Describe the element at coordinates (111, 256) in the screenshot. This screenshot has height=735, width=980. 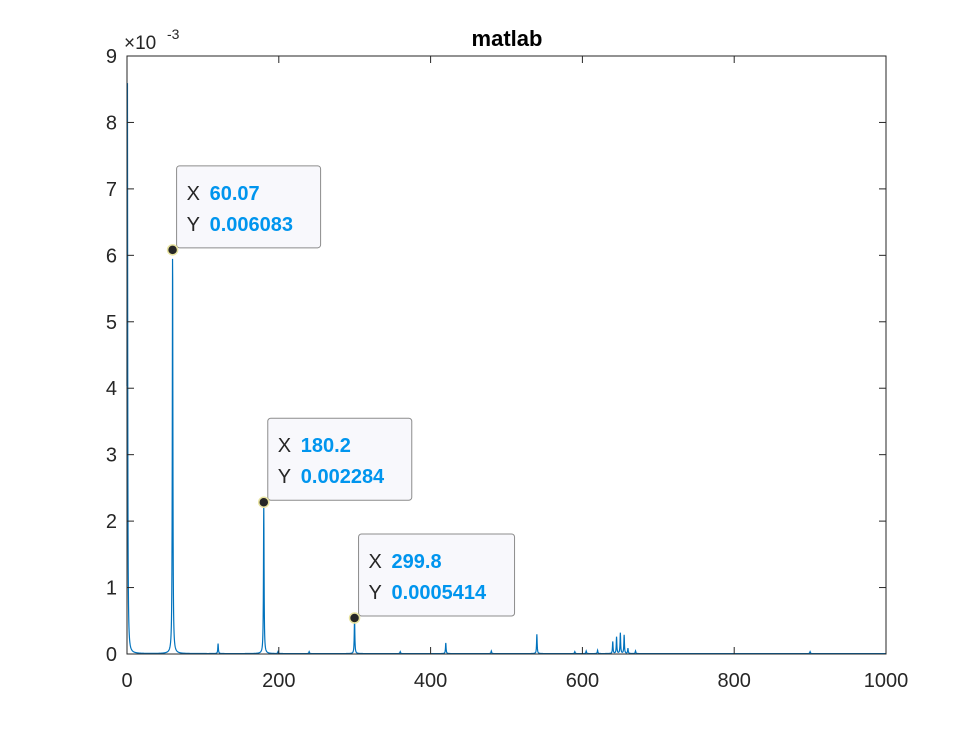
I see `y-tick-label: 6` at that location.